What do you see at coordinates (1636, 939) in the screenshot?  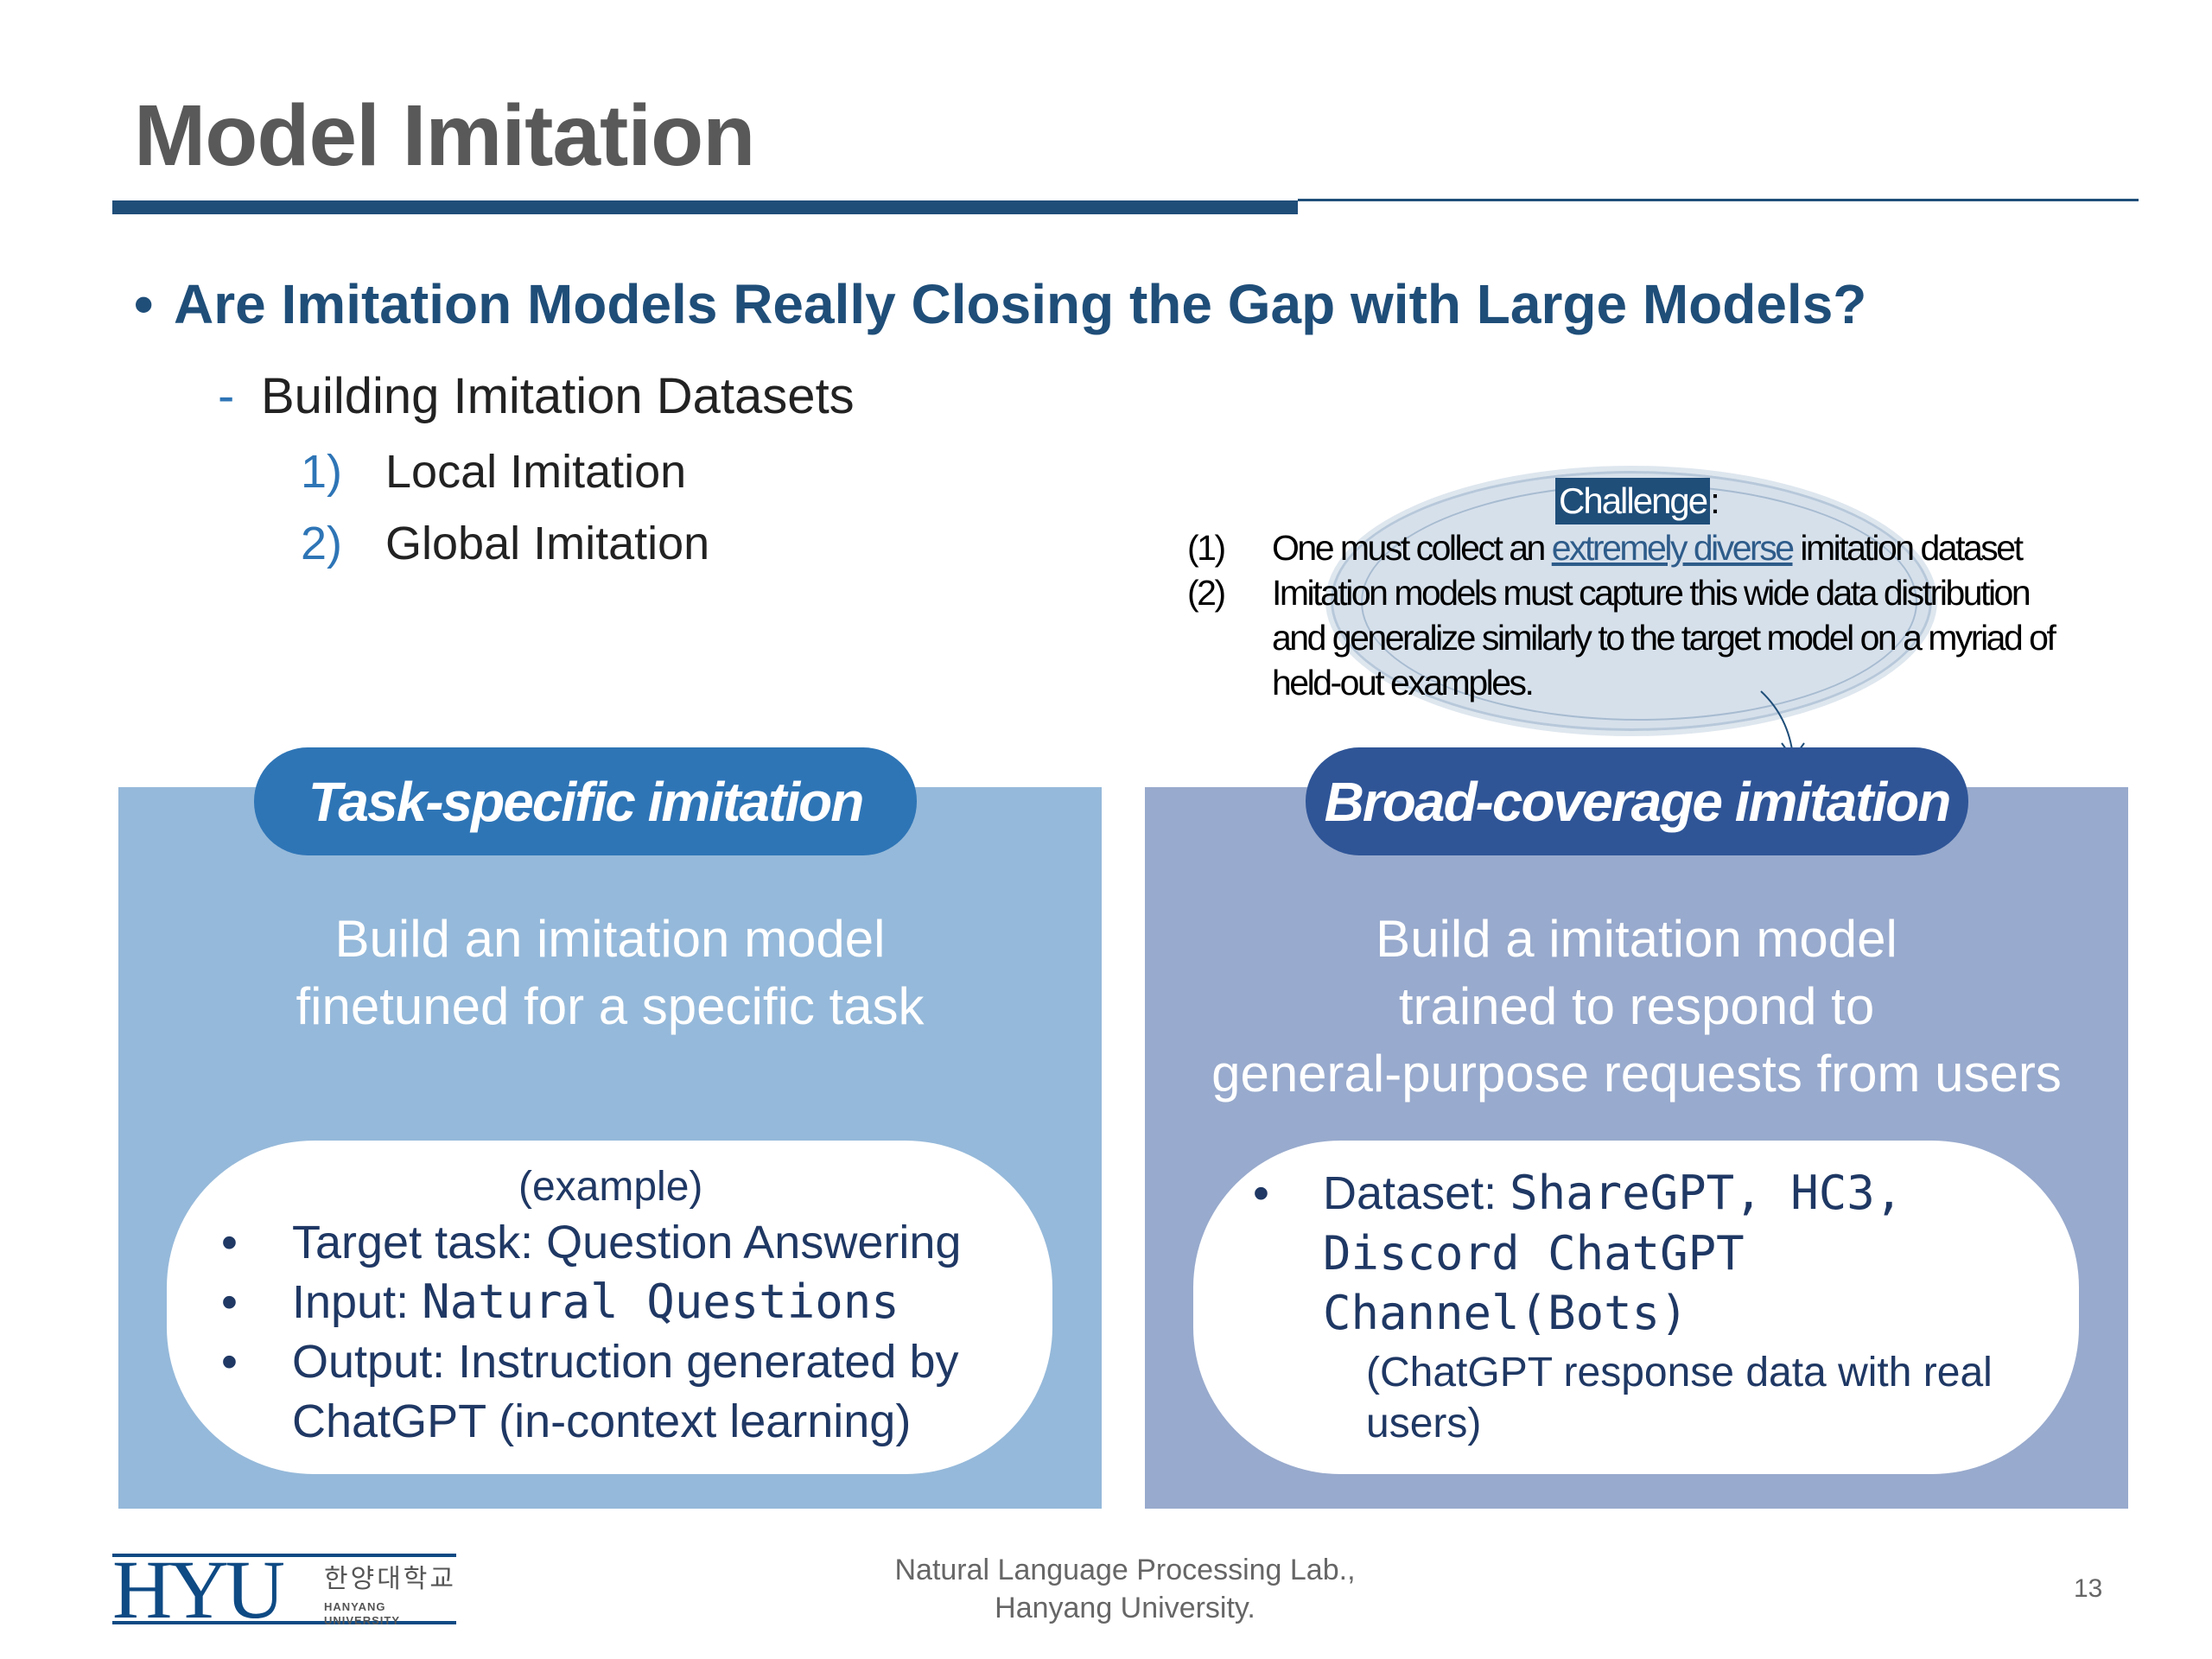 I see `desc-line: Build a imitation model` at bounding box center [1636, 939].